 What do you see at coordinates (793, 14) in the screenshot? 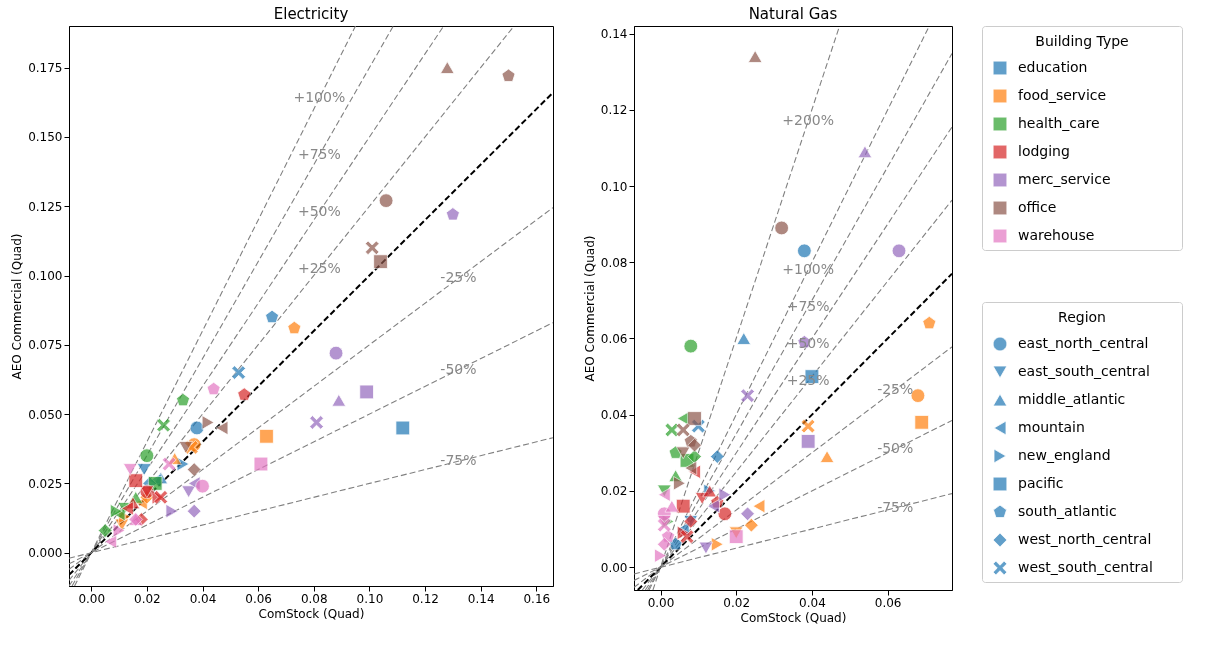
I see `chart-title: Natural Gas` at bounding box center [793, 14].